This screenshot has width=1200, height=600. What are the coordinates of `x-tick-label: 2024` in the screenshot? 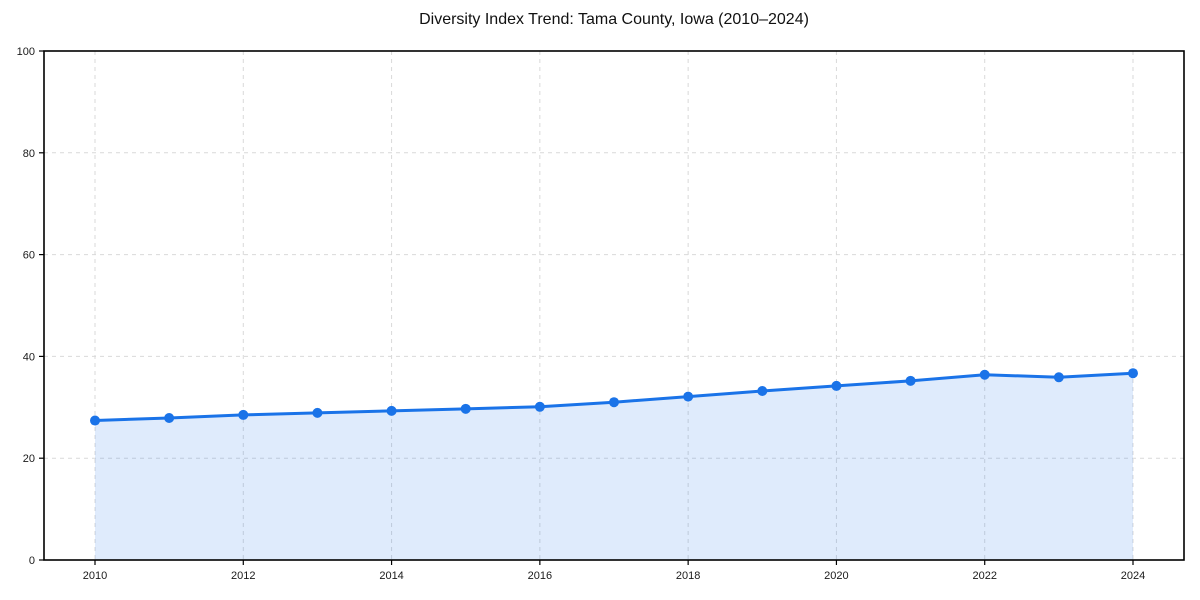 It's located at (1133, 576).